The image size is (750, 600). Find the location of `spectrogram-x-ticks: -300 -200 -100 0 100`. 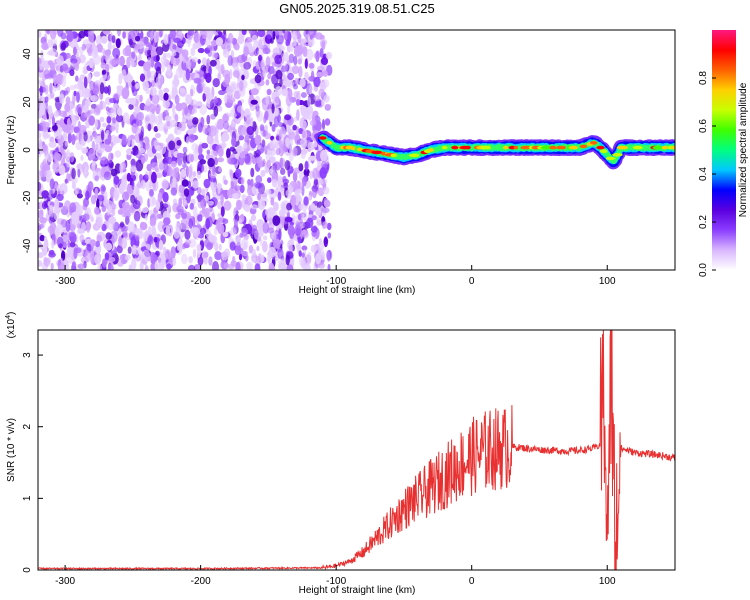

spectrogram-x-ticks: -300 -200 -100 0 100 is located at coordinates (335, 276).